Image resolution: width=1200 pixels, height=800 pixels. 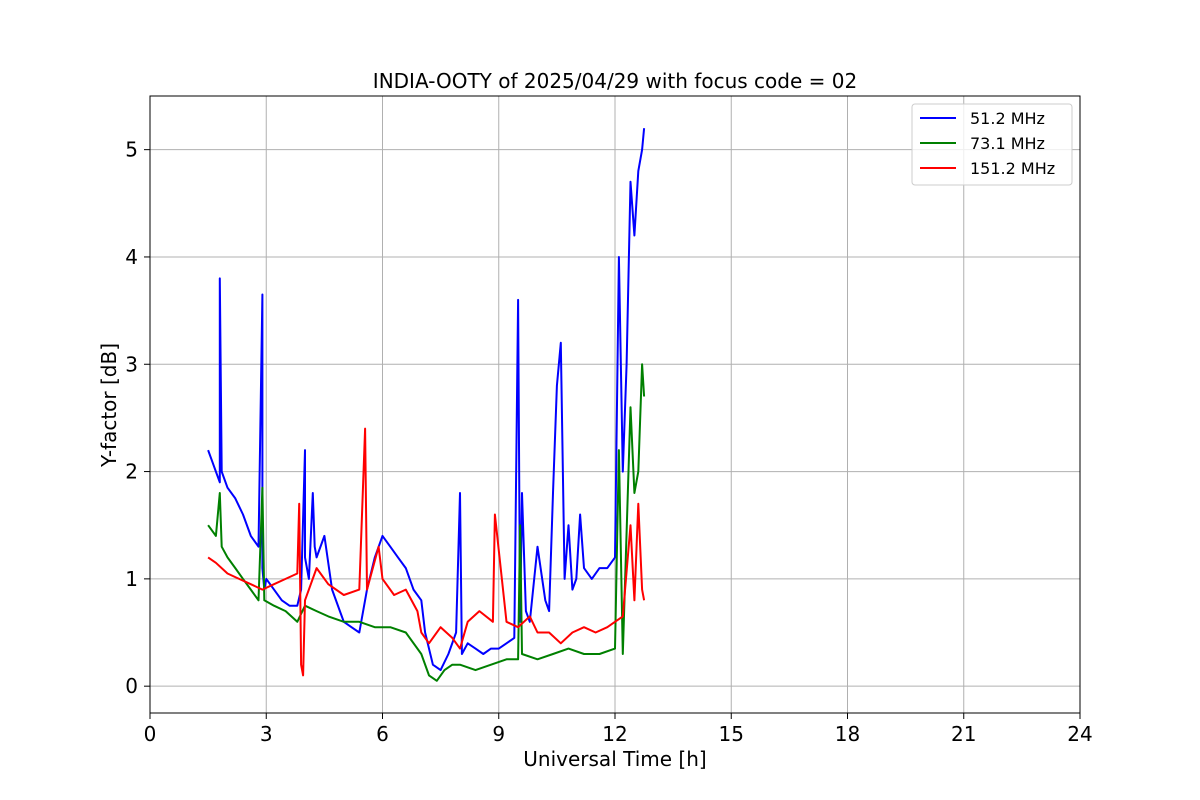 I want to click on y-tick-label: 3, so click(x=131, y=364).